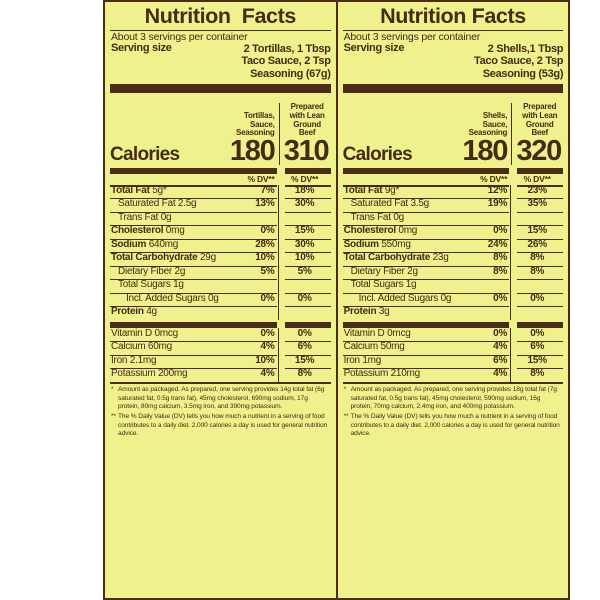 This screenshot has height=600, width=600. What do you see at coordinates (453, 313) in the screenshot?
I see `table-row: Protein 3g` at bounding box center [453, 313].